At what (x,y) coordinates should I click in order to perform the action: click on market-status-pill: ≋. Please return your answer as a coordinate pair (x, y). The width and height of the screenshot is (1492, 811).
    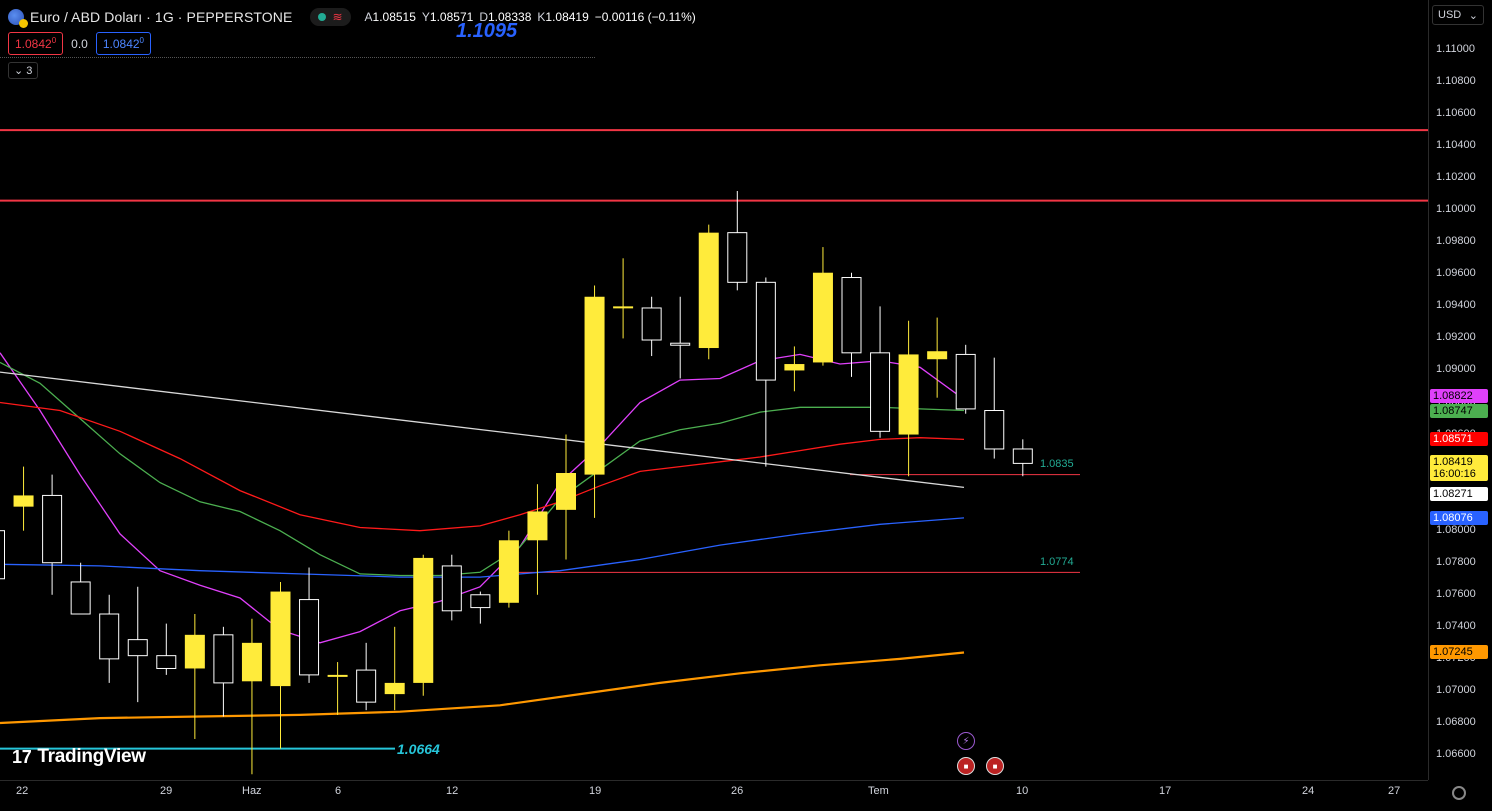
    Looking at the image, I should click on (330, 17).